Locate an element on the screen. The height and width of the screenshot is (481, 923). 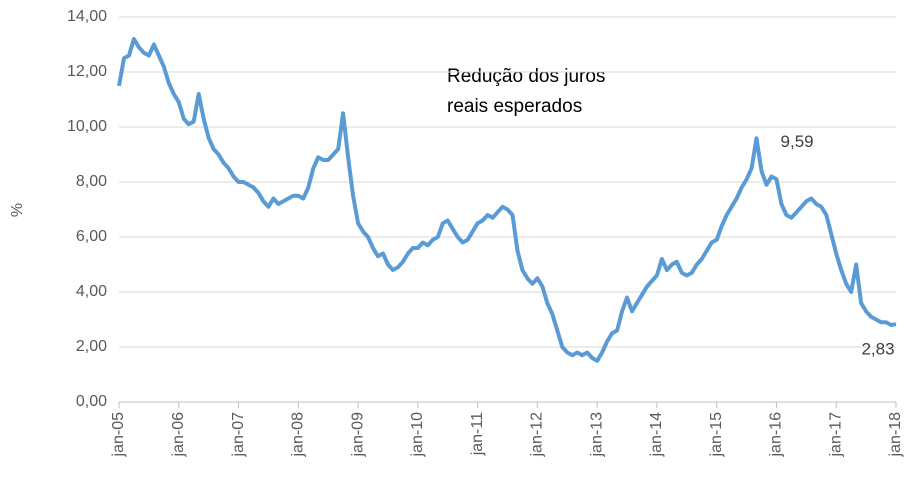
y-tick-label: 6,00 is located at coordinates (91, 236).